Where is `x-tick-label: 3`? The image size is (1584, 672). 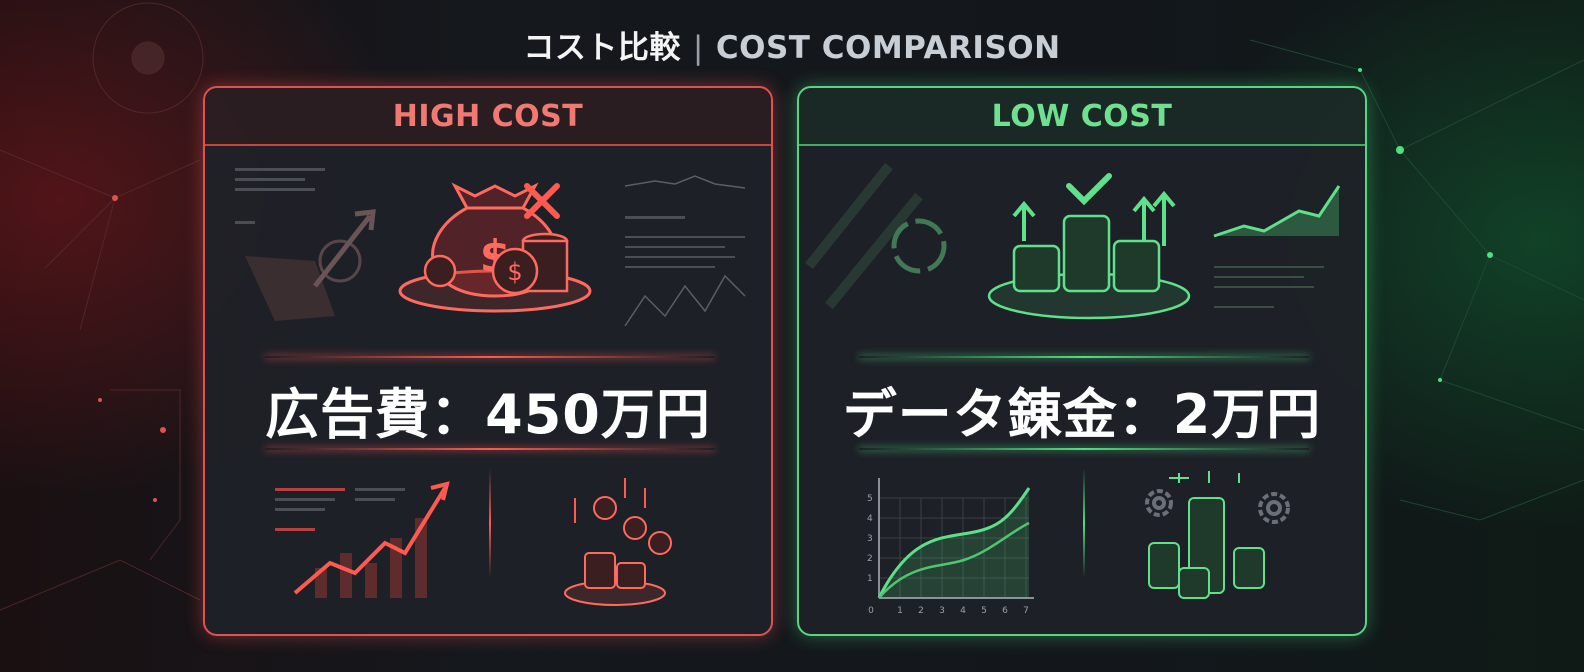
x-tick-label: 3 is located at coordinates (942, 611).